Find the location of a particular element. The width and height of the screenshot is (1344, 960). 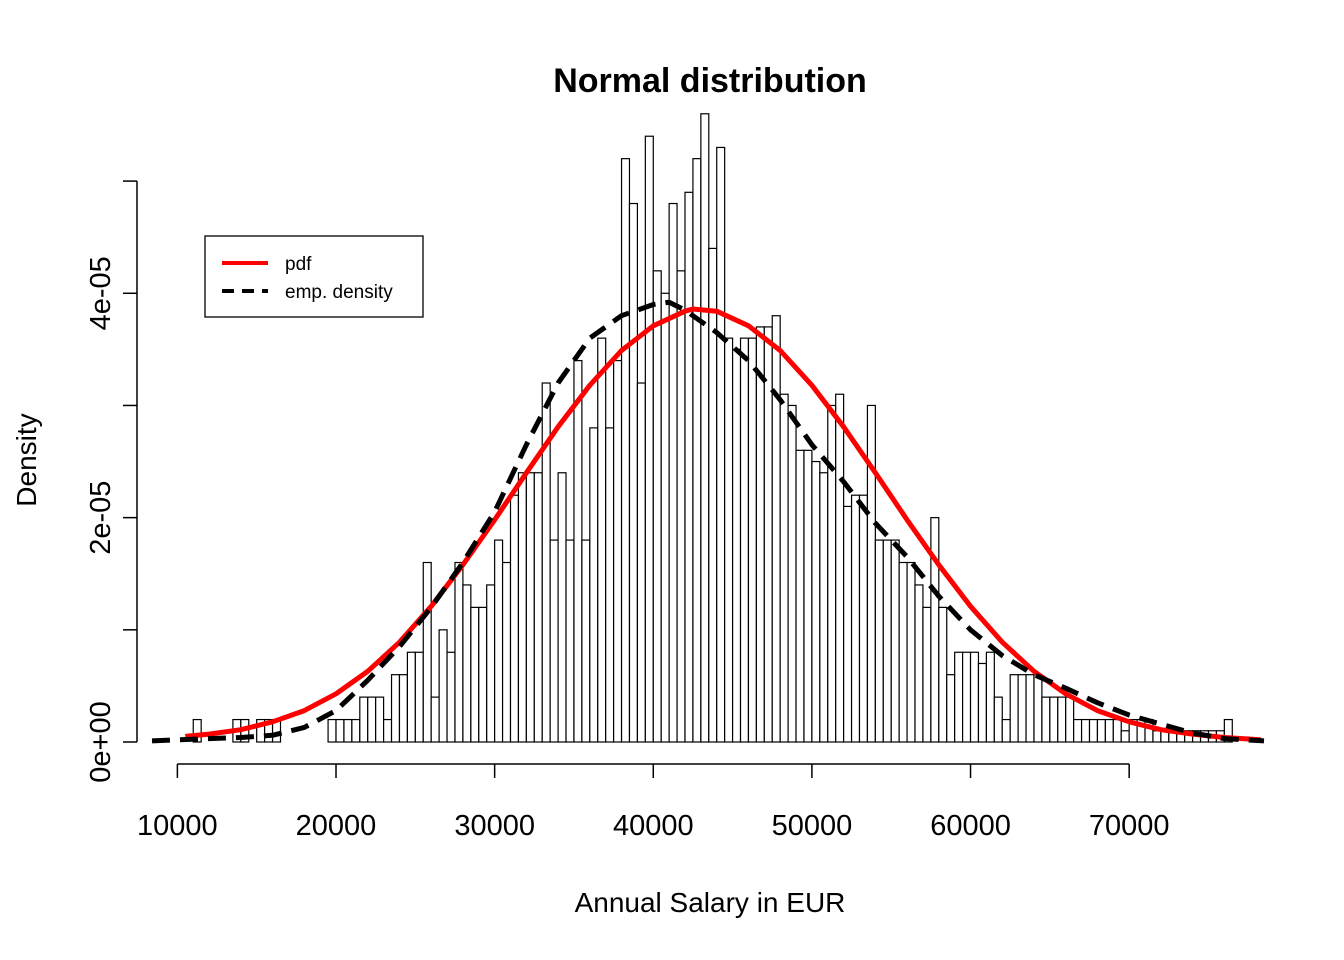

y-tick-label: 2e-05 is located at coordinates (101, 518).